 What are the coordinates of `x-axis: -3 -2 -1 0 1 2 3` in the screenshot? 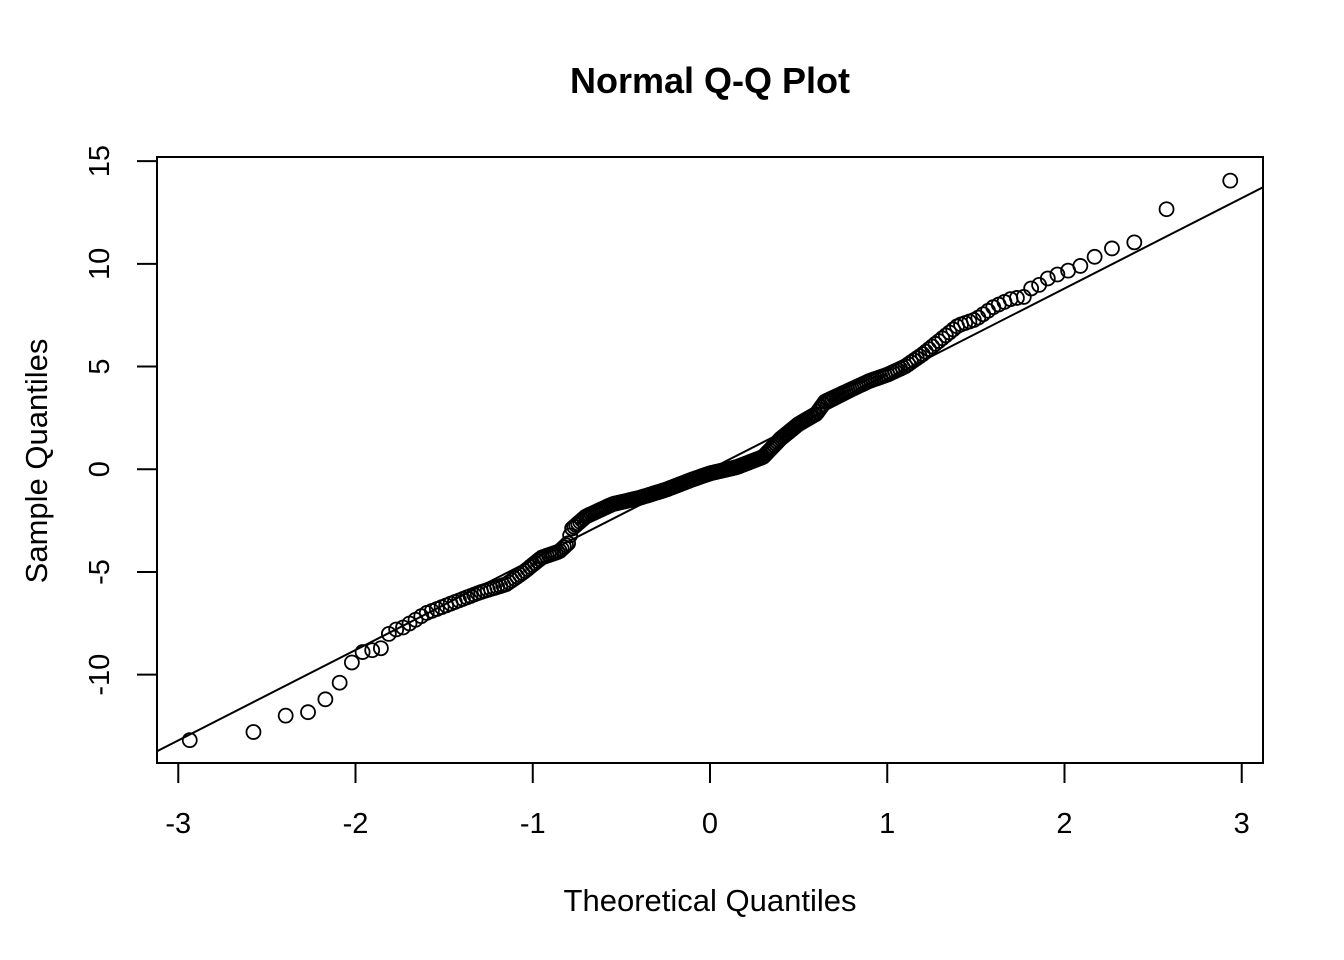 It's located at (707, 801).